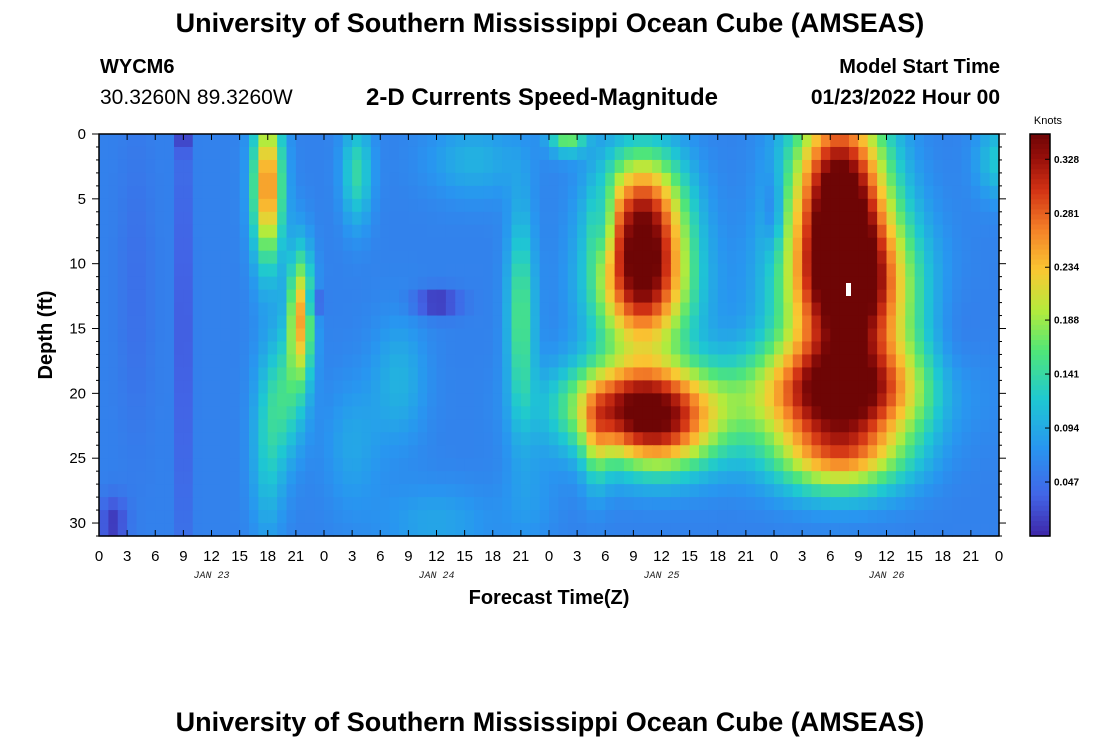 This screenshot has height=750, width=1100. I want to click on x-tick-label: 18, so click(492, 556).